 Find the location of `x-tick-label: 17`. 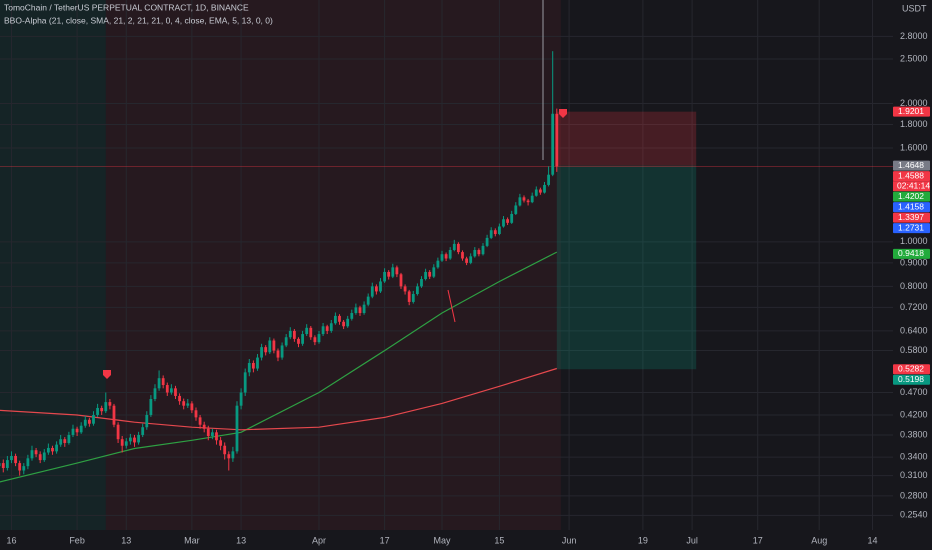

x-tick-label: 17 is located at coordinates (758, 540).